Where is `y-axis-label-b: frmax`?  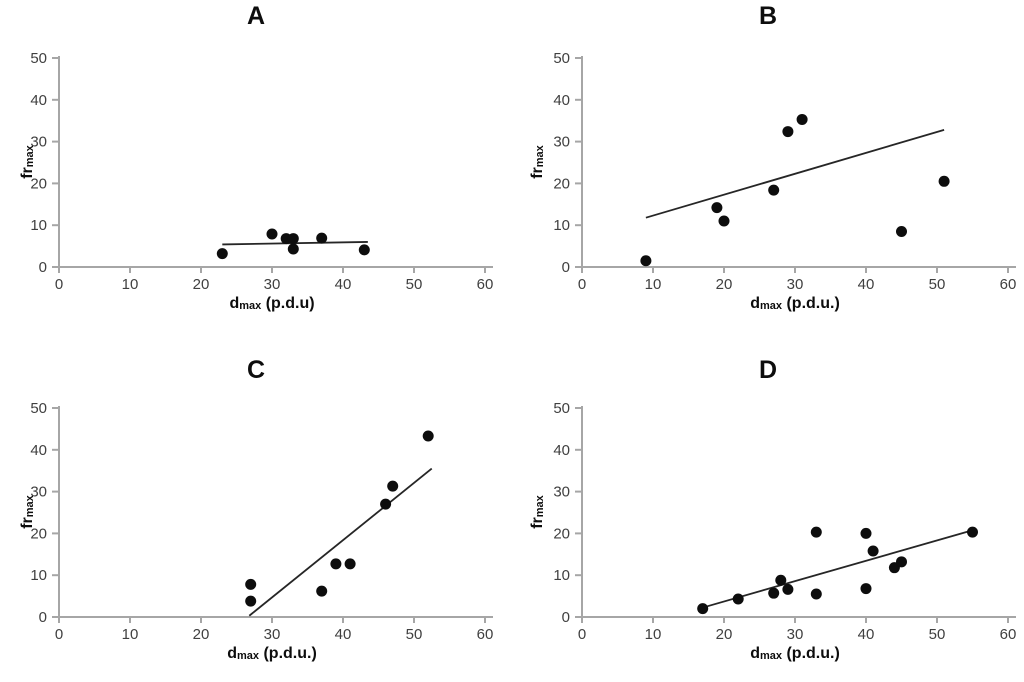 y-axis-label-b: frmax is located at coordinates (538, 162).